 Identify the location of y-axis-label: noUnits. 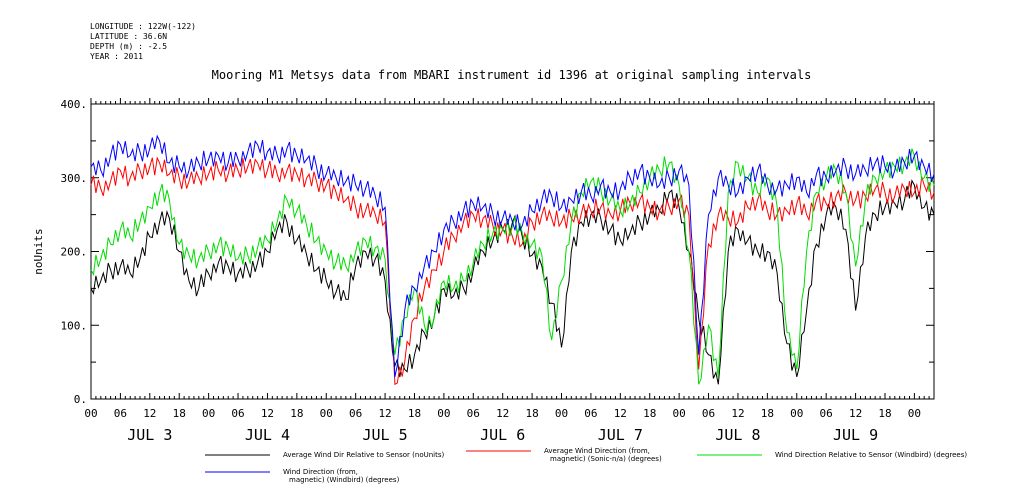
(38, 251).